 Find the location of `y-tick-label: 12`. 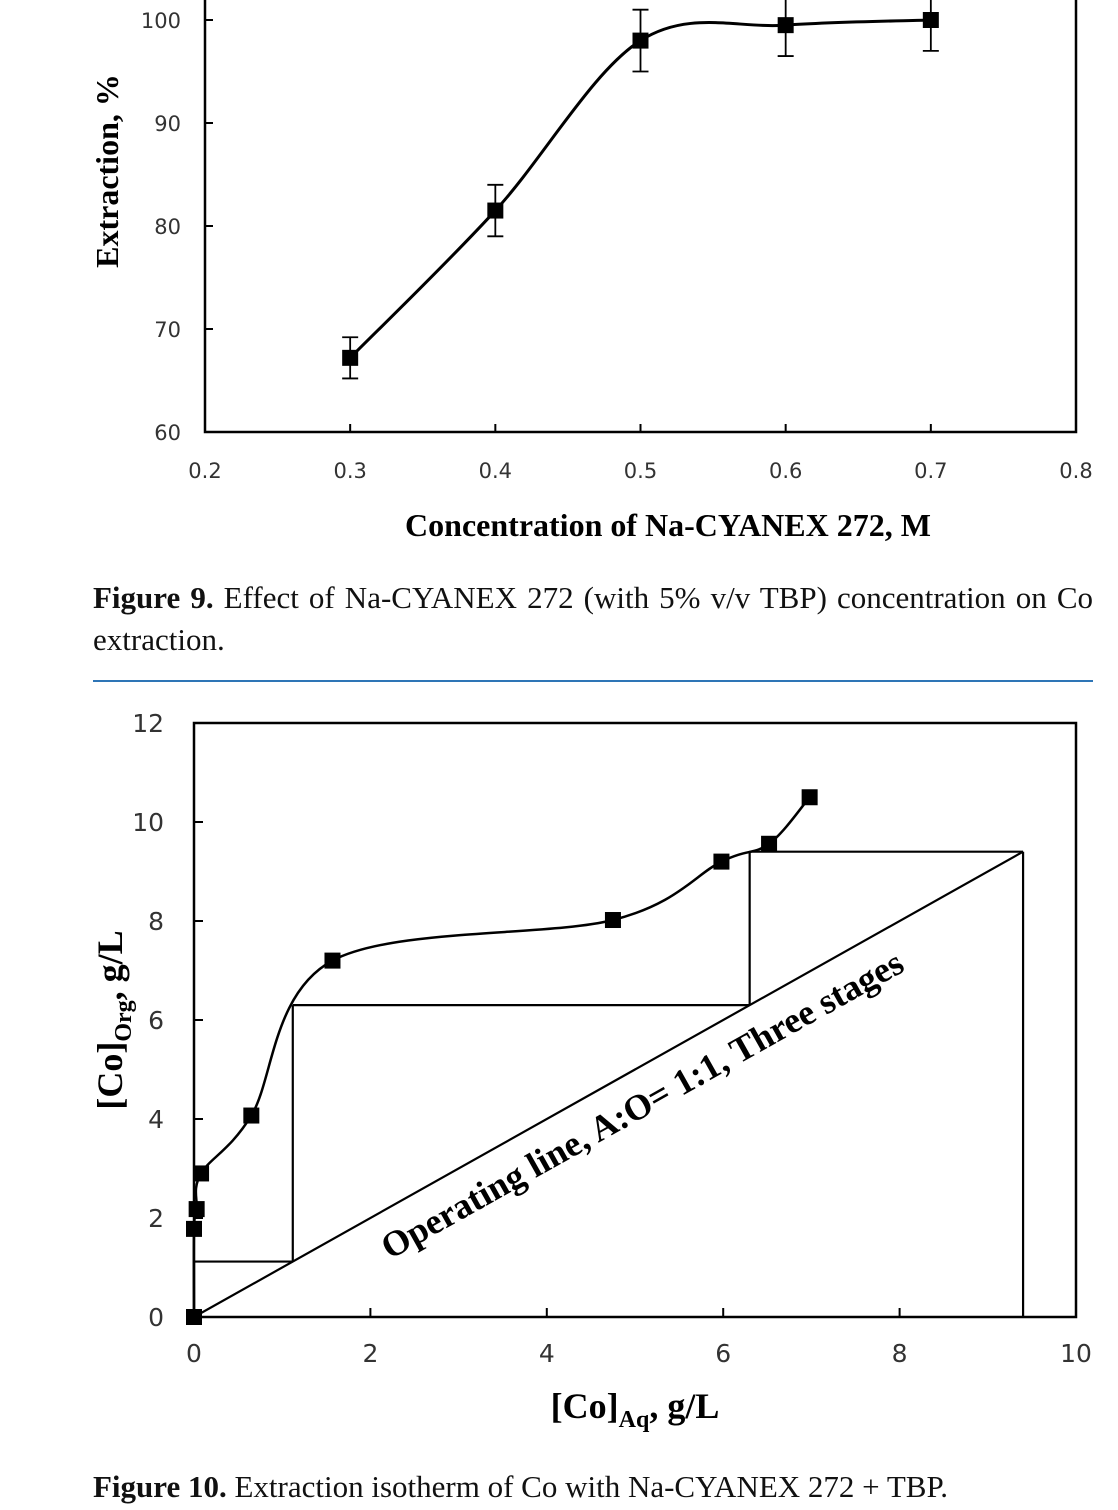

y-tick-label: 12 is located at coordinates (148, 723).